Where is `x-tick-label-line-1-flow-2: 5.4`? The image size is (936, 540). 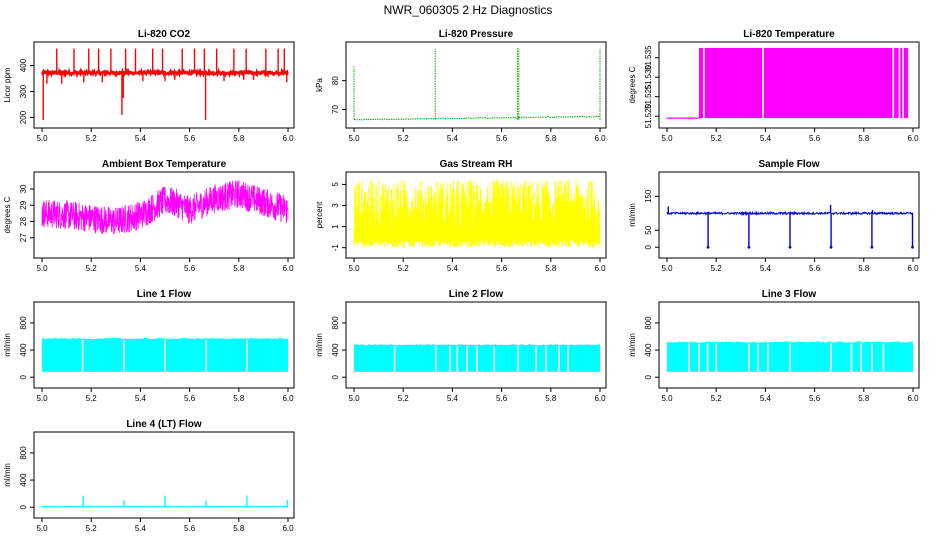
x-tick-label-line-1-flow-2: 5.4 is located at coordinates (141, 398).